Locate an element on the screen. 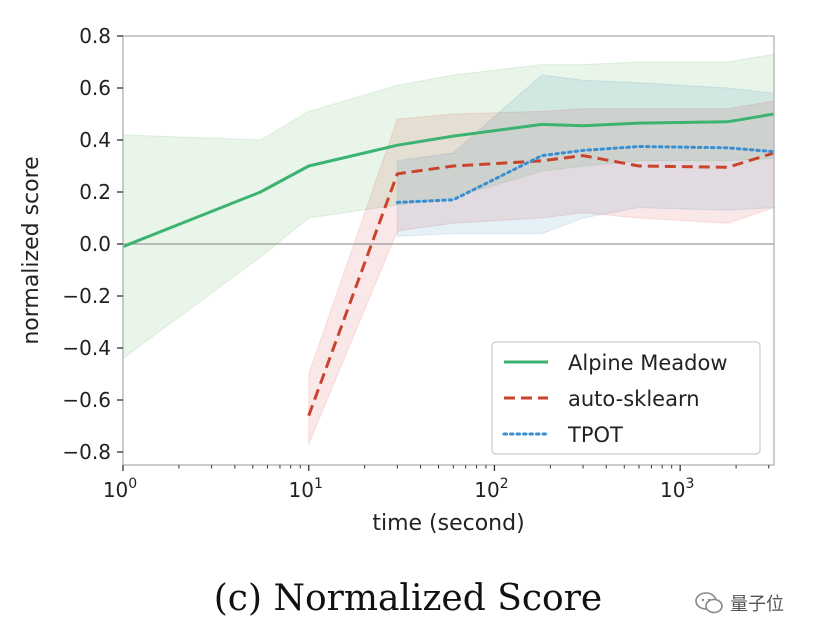 This screenshot has height=640, width=816. legend-label-auto-sklearn: auto-sklearn is located at coordinates (634, 399).